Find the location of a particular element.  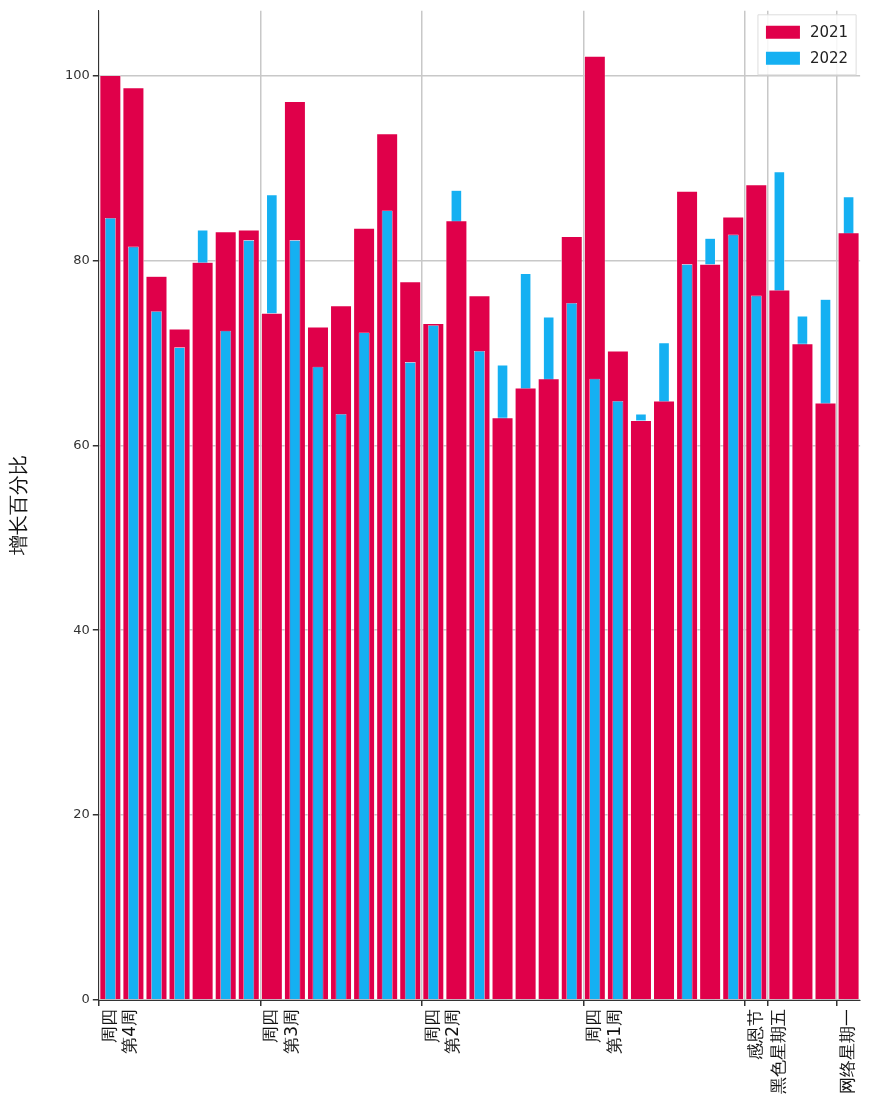

x-tick-label: 周四第2周 is located at coordinates (442, 1031).